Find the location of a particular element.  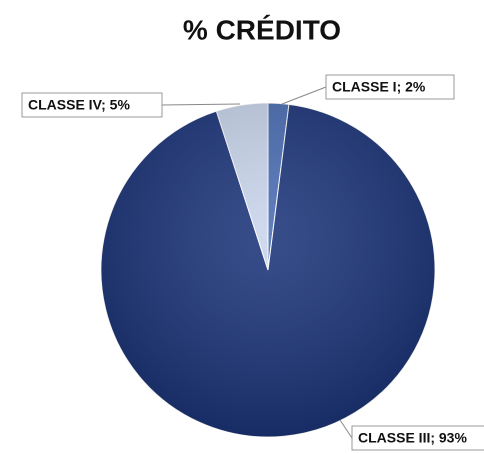

data-label: CLASSE IV; 5% is located at coordinates (79, 105).